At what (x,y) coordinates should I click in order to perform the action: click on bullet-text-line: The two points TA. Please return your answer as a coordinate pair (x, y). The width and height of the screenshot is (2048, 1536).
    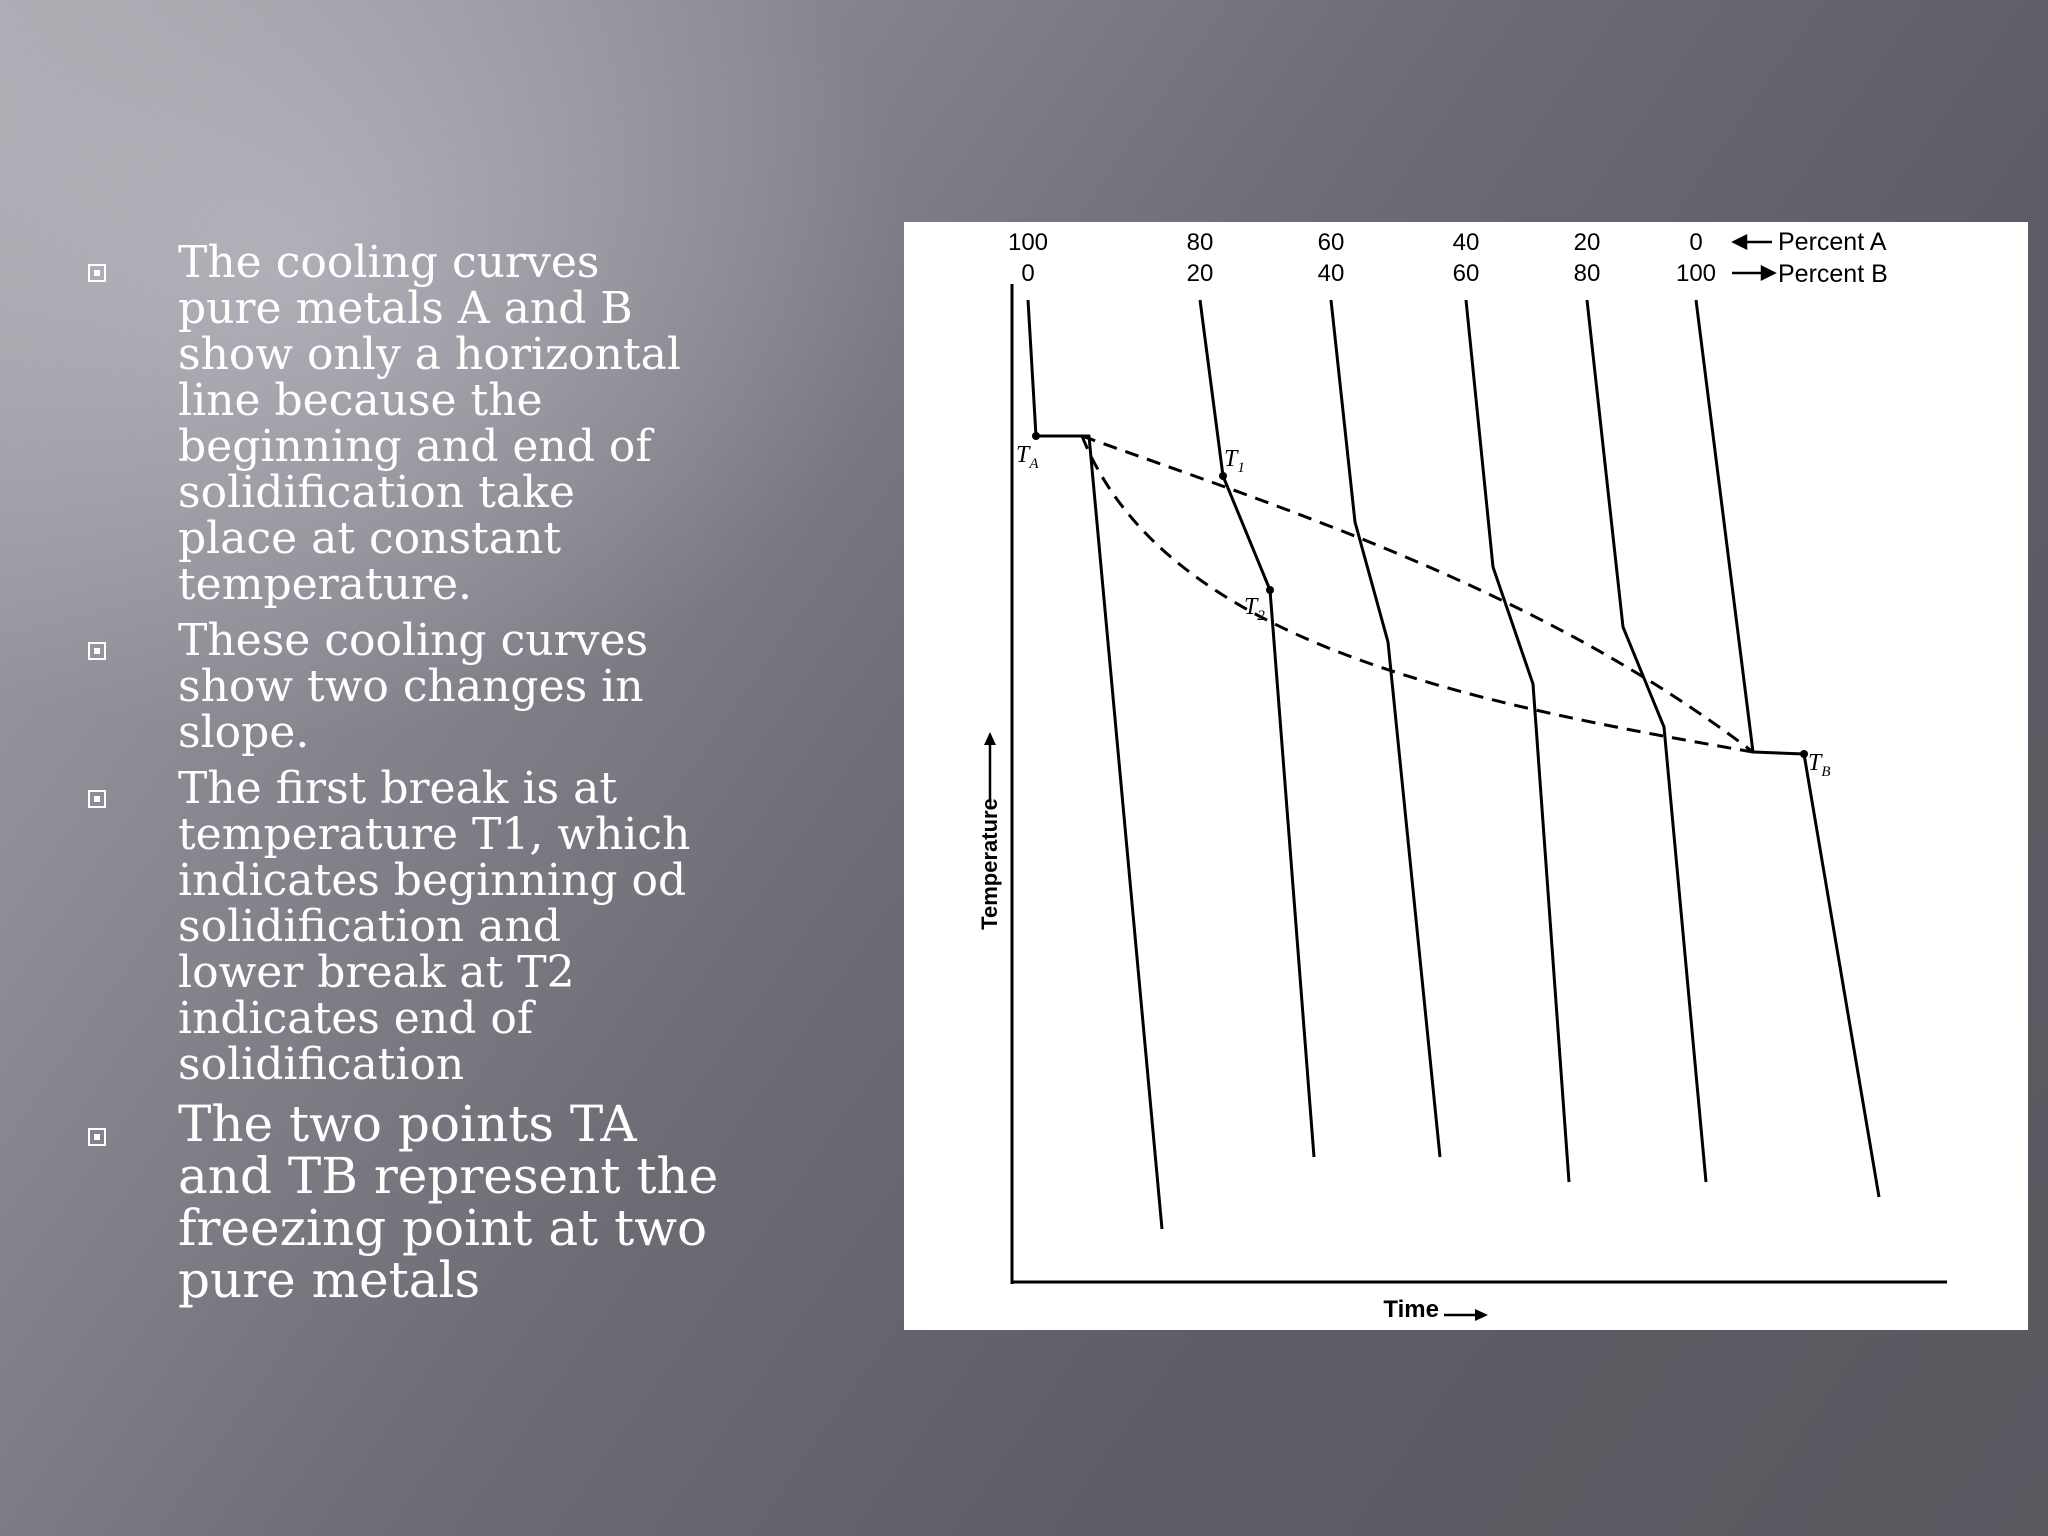
    Looking at the image, I should click on (407, 1124).